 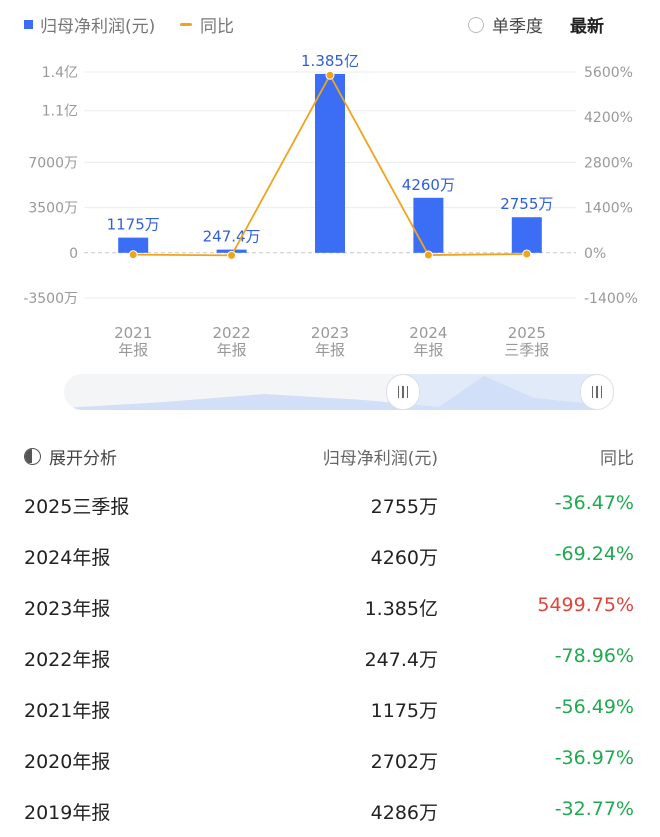 What do you see at coordinates (330, 811) in the screenshot?
I see `table-row: 2019年报 4286万 -32.77%` at bounding box center [330, 811].